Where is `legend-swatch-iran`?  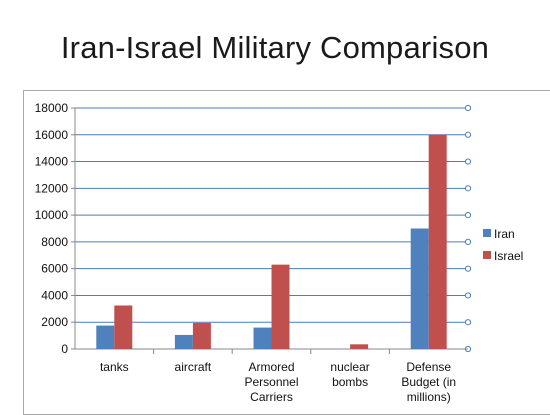
legend-swatch-iran is located at coordinates (487, 233).